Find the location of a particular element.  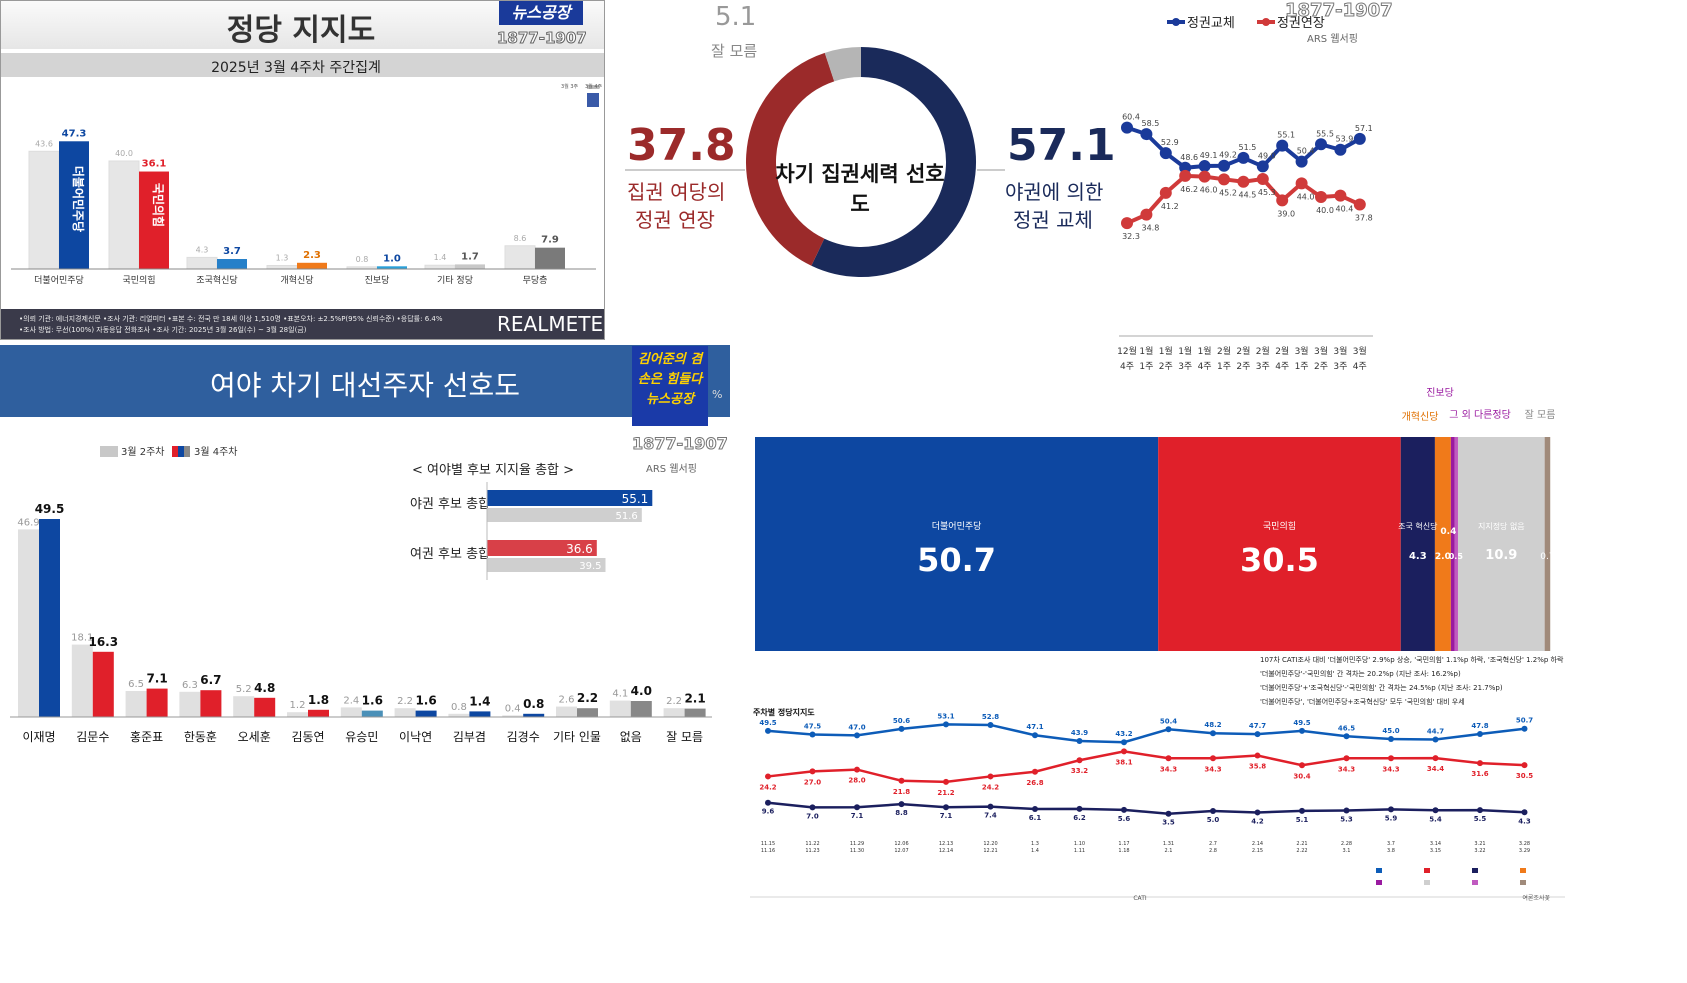

trend-x-bottom-5: 1주 is located at coordinates (1224, 366).